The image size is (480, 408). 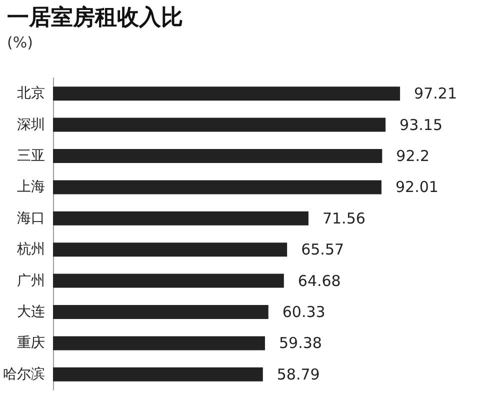 What do you see at coordinates (319, 281) in the screenshot?
I see `data-label: 64.68` at bounding box center [319, 281].